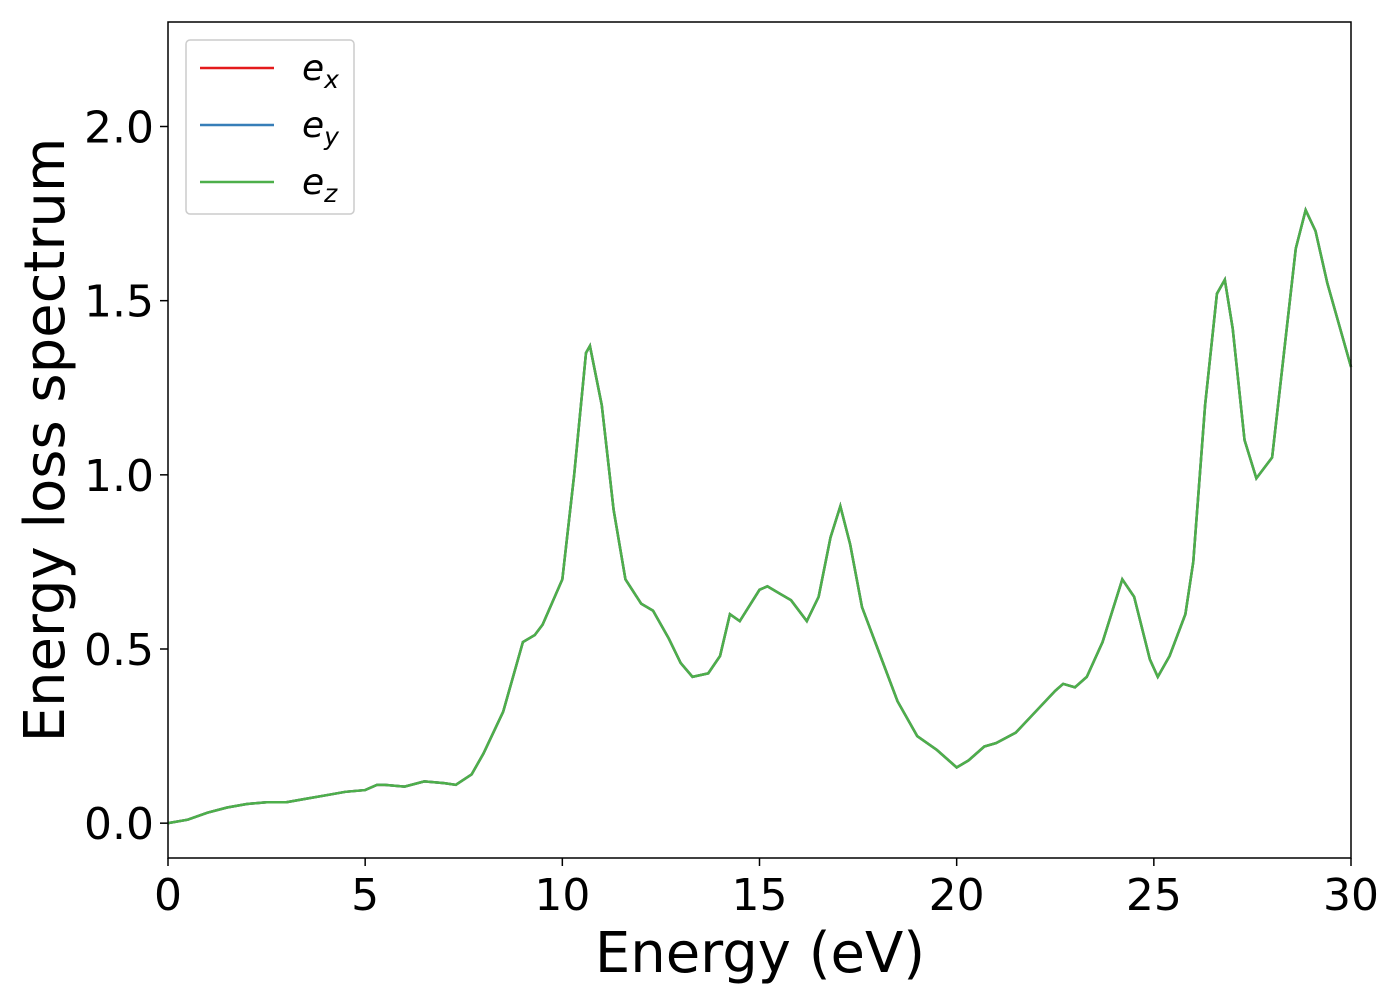 The height and width of the screenshot is (1000, 1400). Describe the element at coordinates (1154, 895) in the screenshot. I see `x-tick-label: 25` at that location.